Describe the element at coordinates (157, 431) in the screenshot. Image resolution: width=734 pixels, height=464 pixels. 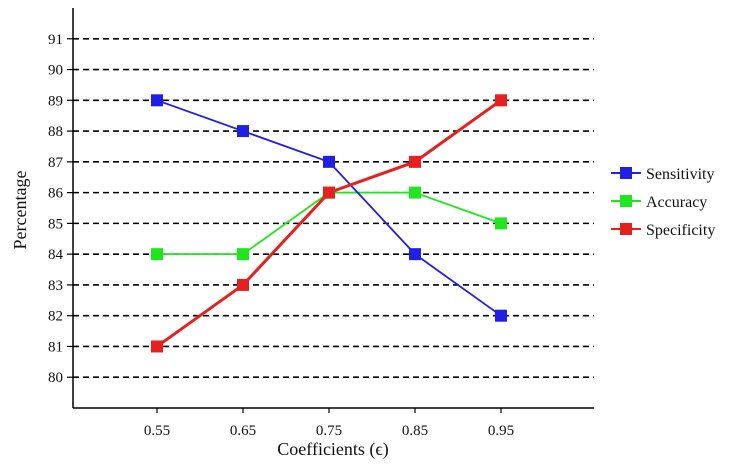
I see `x-tick-label: 0.55` at that location.